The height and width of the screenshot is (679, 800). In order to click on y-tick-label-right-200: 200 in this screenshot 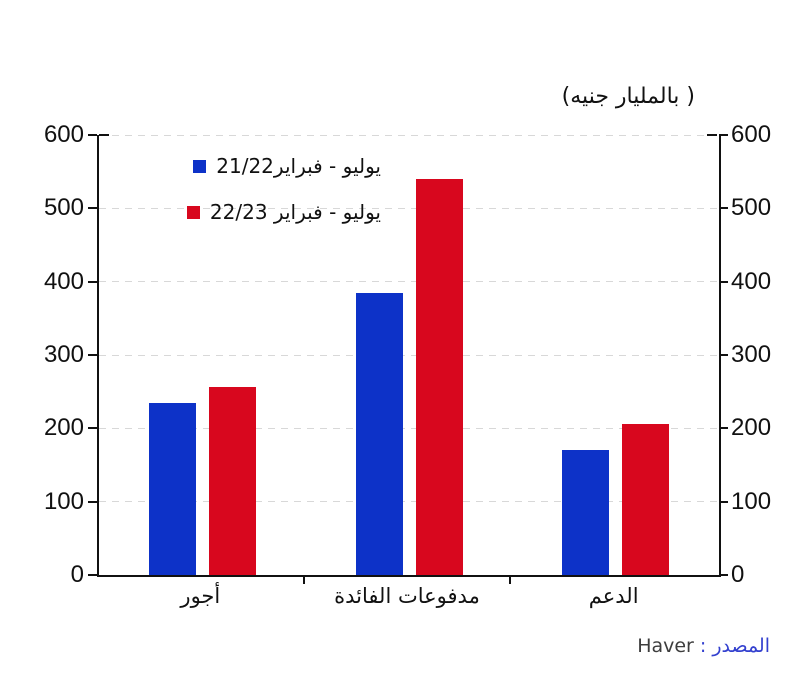, I will do `click(751, 428)`.